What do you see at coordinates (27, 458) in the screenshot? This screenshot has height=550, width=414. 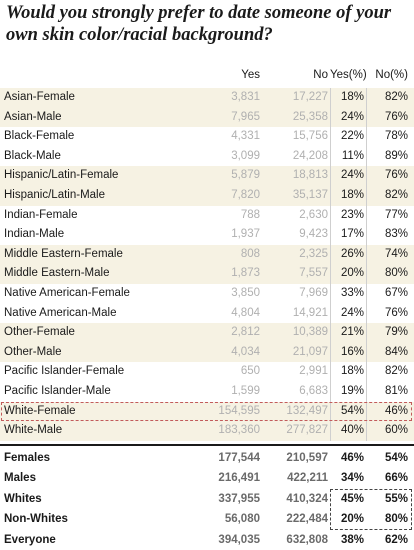 I see `row-label: Females` at bounding box center [27, 458].